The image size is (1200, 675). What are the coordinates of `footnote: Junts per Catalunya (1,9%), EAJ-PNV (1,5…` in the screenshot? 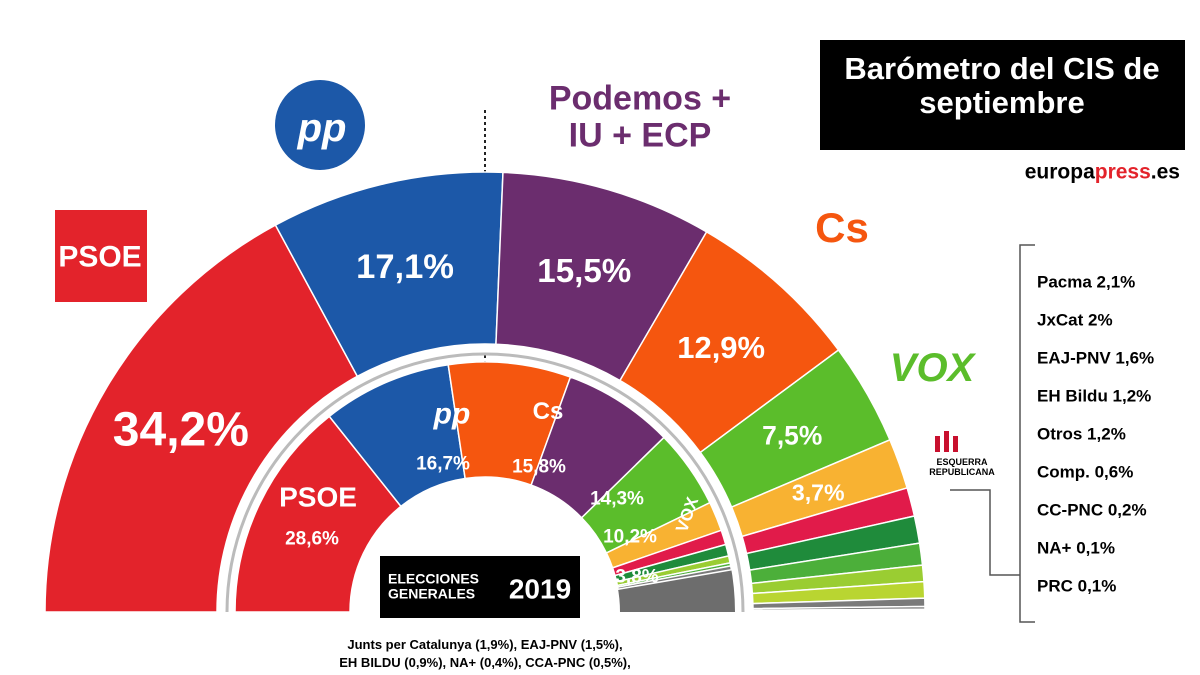 It's located at (485, 644).